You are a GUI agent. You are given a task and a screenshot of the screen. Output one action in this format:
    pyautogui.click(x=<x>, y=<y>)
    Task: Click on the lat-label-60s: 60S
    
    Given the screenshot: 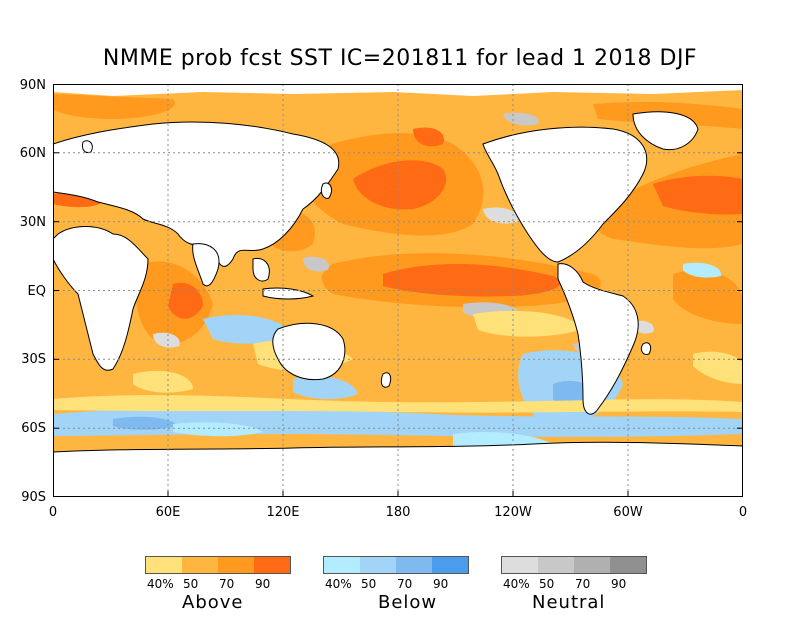 What is the action you would take?
    pyautogui.click(x=33, y=428)
    